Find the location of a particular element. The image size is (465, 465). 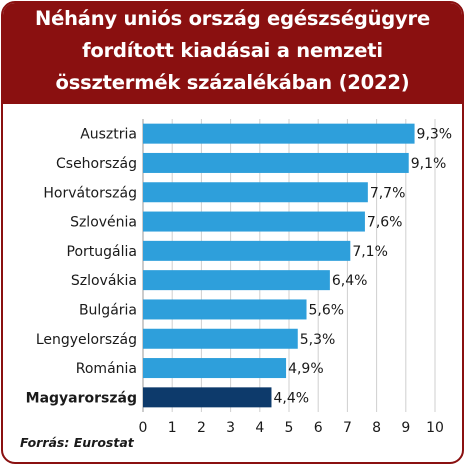

value-label-1: 9,1% is located at coordinates (429, 164).